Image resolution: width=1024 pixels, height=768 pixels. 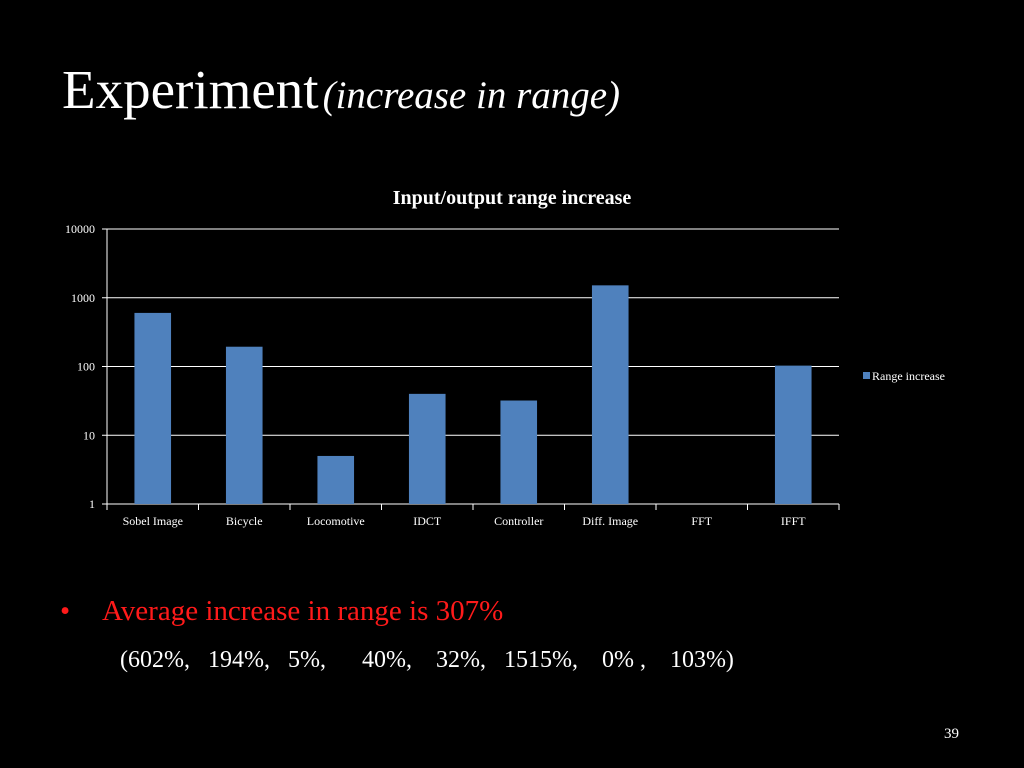 I want to click on chart-title: Input/output range increase, so click(x=512, y=198).